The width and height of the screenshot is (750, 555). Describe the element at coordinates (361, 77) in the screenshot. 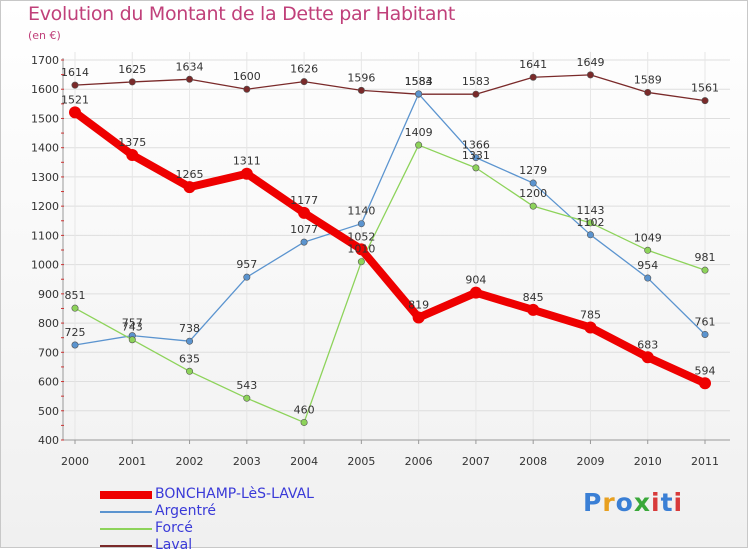

I see `data-label: 1596` at that location.